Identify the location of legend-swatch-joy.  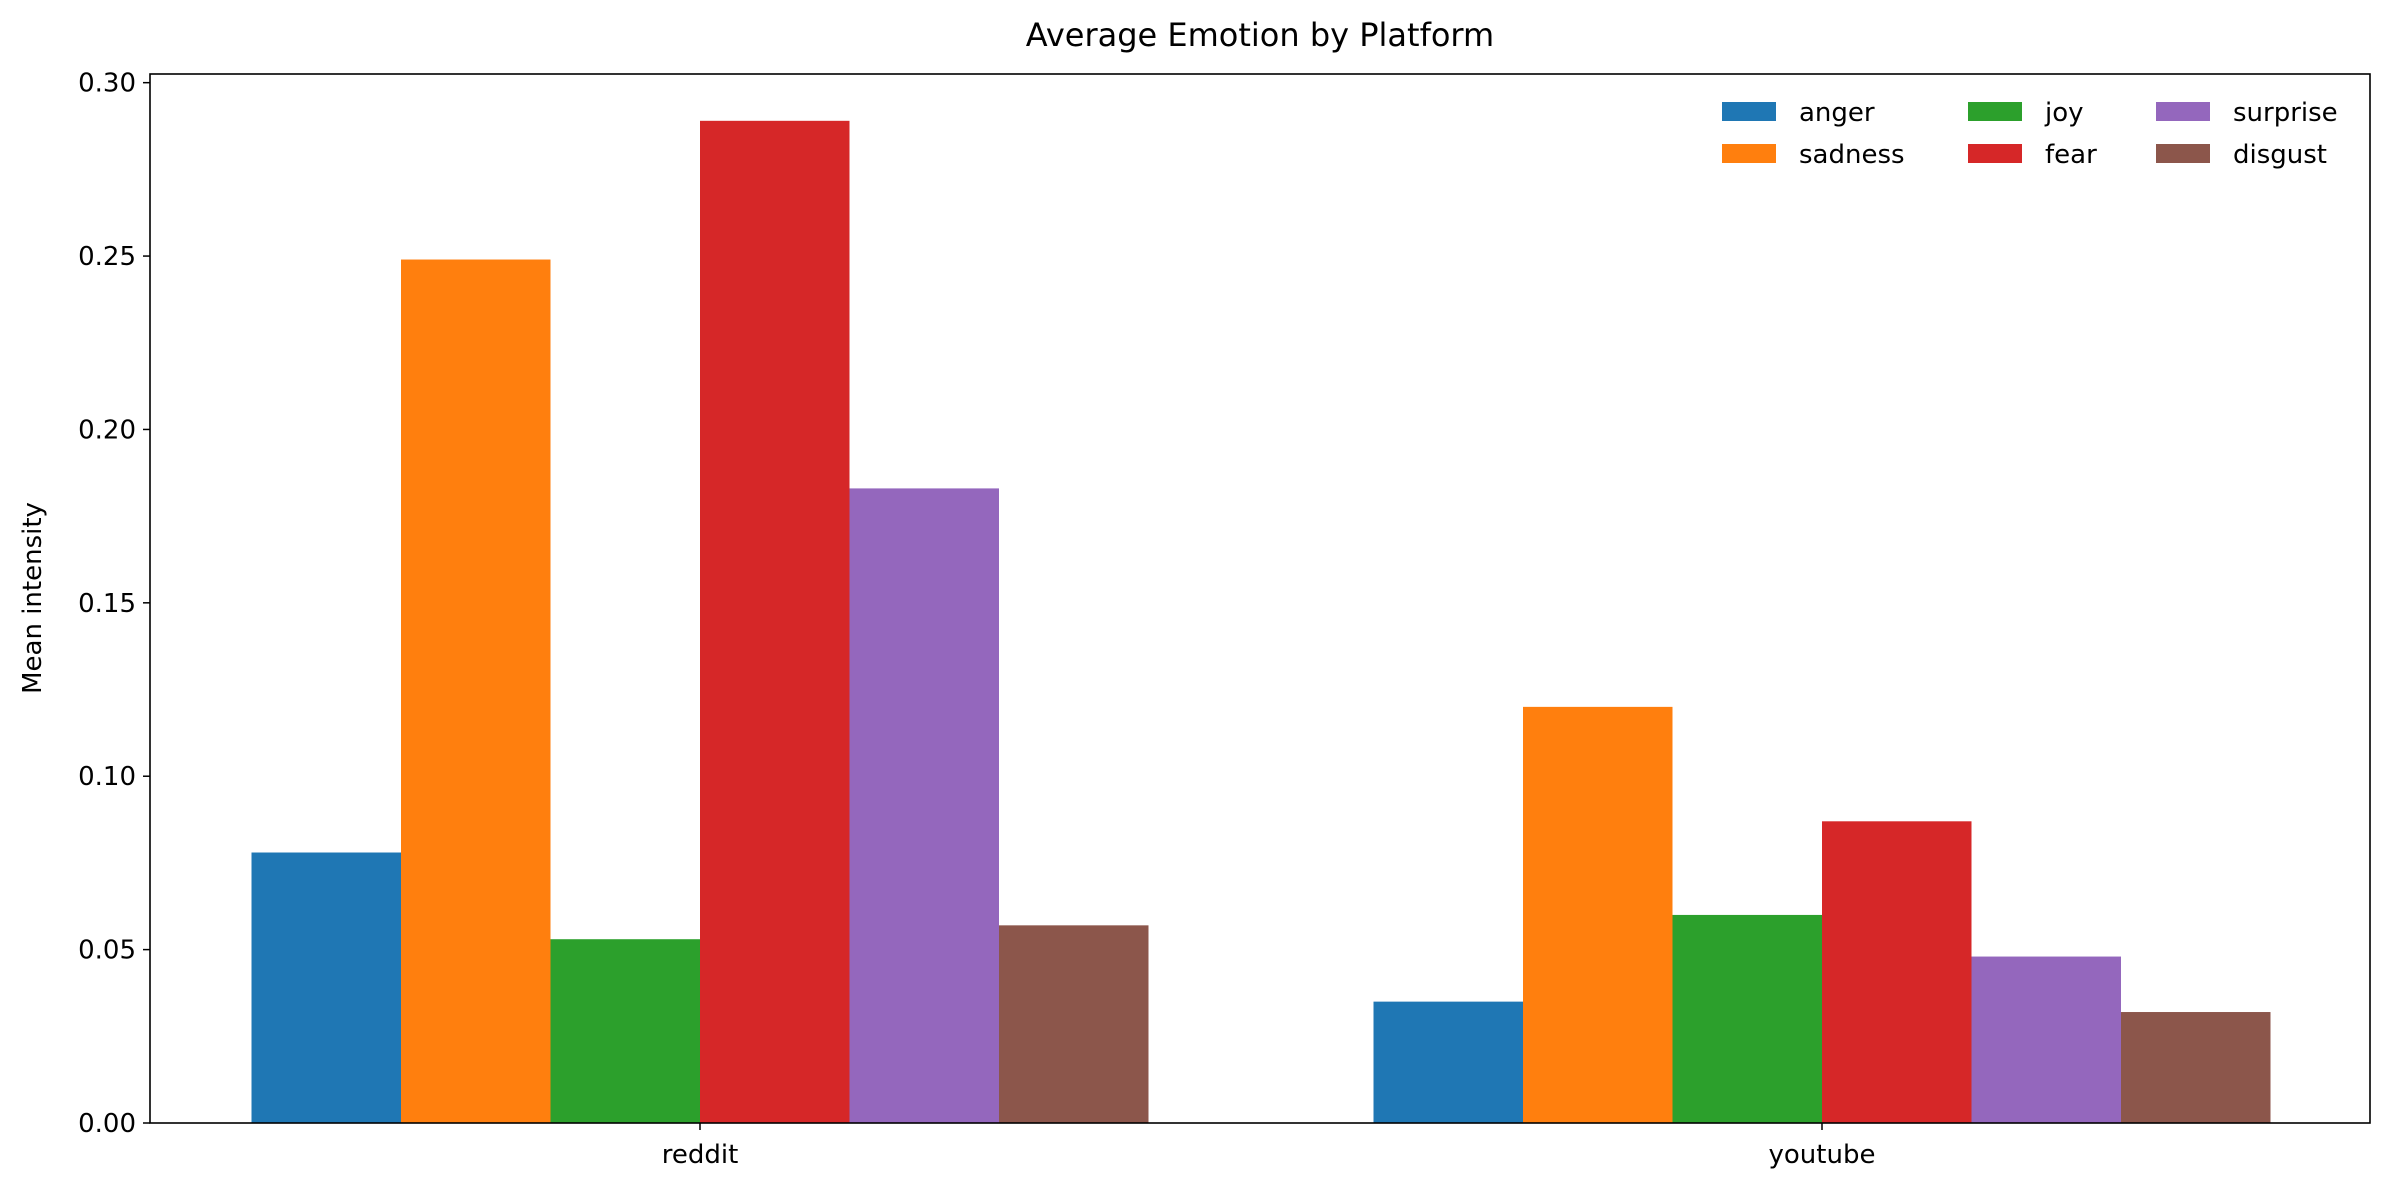
(1995, 111).